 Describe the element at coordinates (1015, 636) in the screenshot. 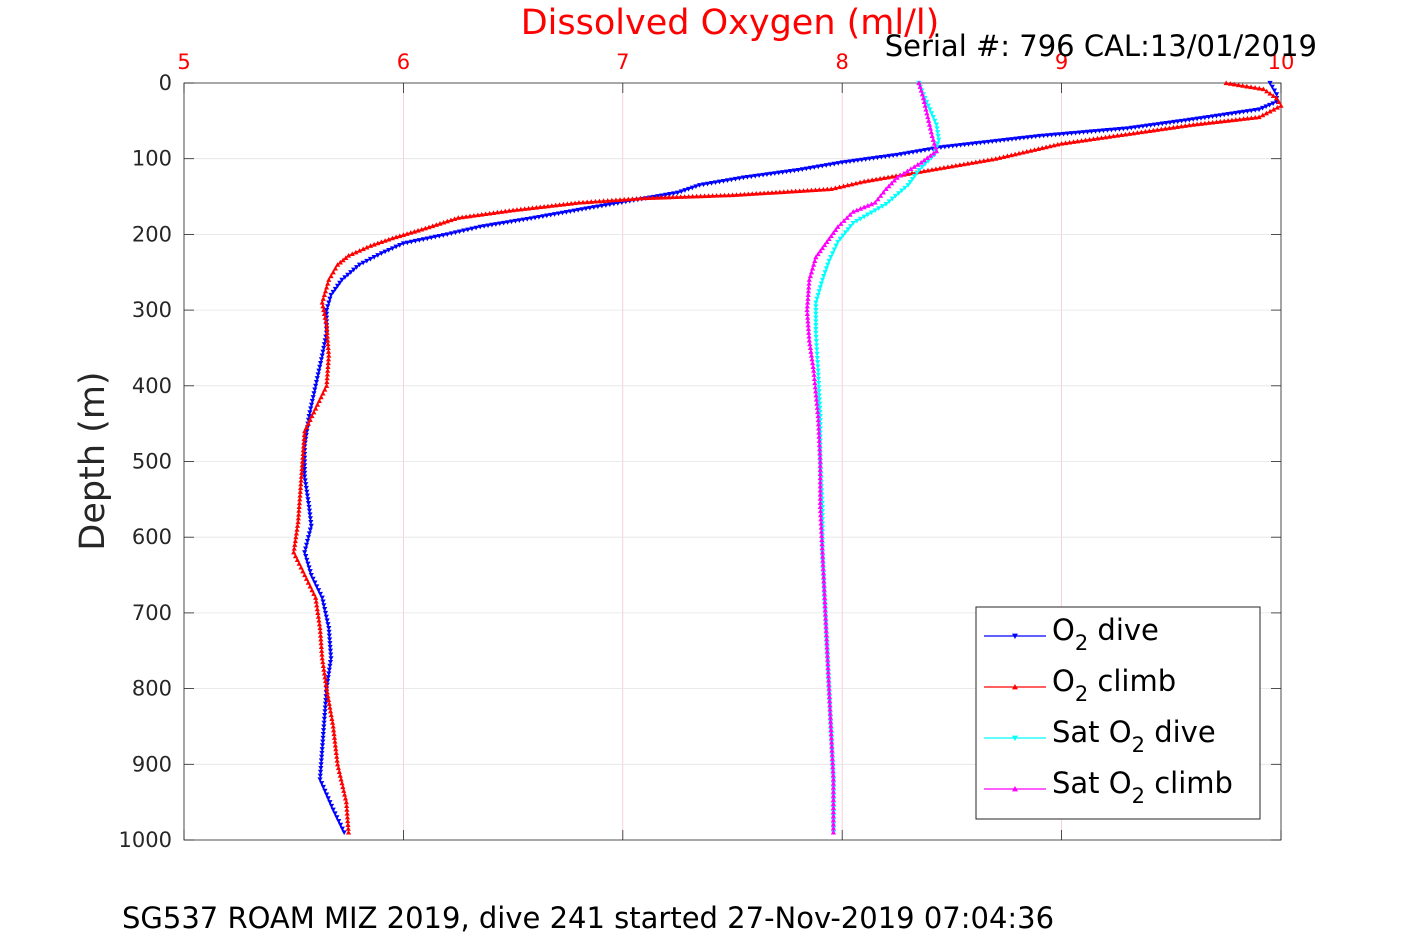

I see `legend-swatch-marker` at that location.